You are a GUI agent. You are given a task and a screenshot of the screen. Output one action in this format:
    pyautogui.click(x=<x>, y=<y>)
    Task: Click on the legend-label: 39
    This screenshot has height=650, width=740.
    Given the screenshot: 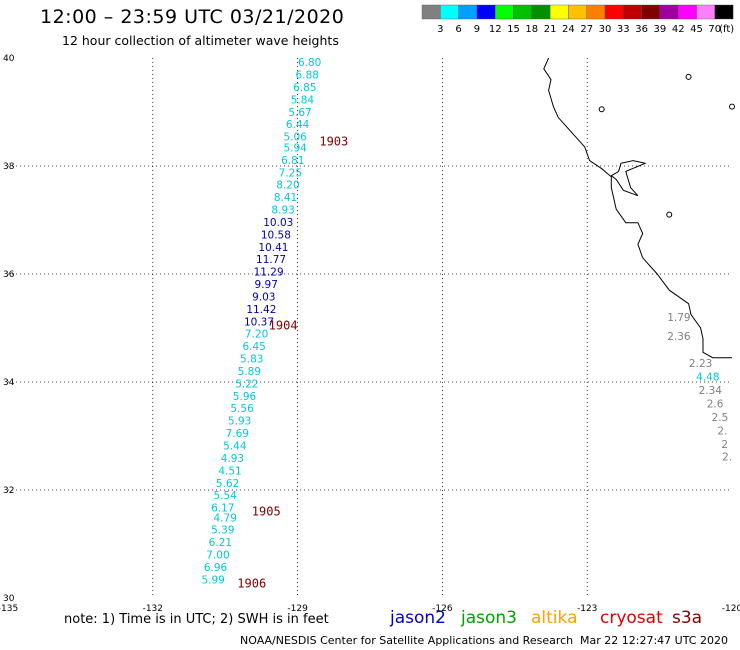 What is the action you would take?
    pyautogui.click(x=660, y=29)
    